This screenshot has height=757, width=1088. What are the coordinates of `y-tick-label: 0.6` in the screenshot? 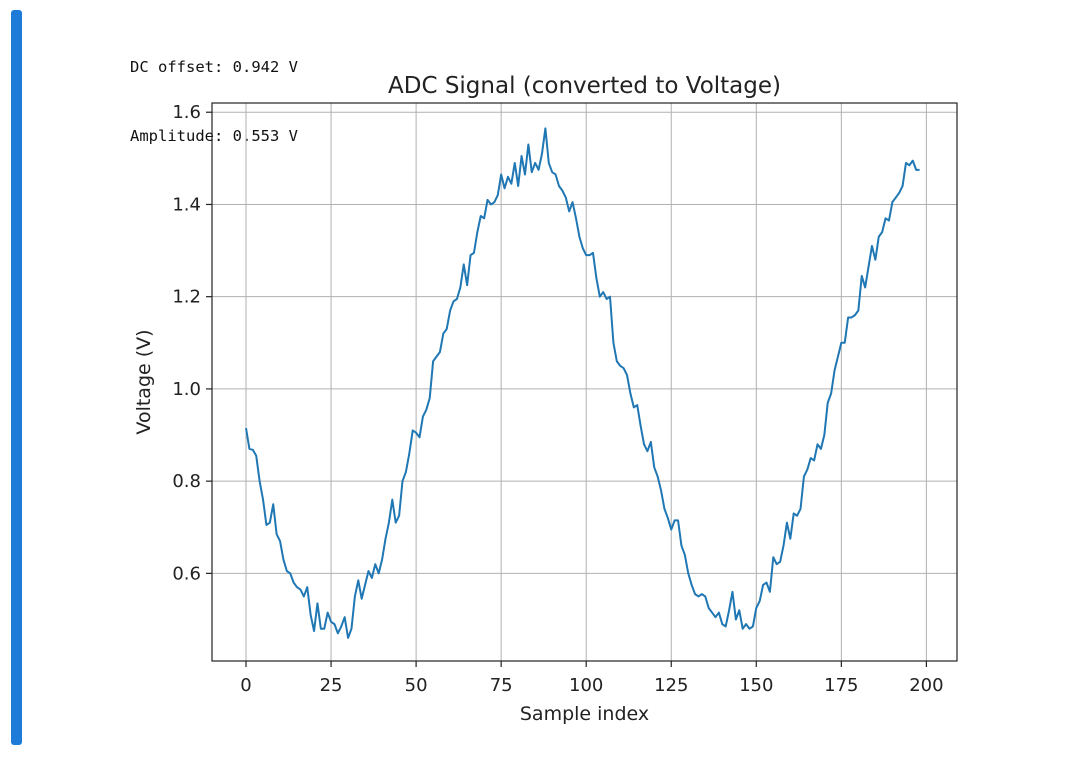 It's located at (186, 573).